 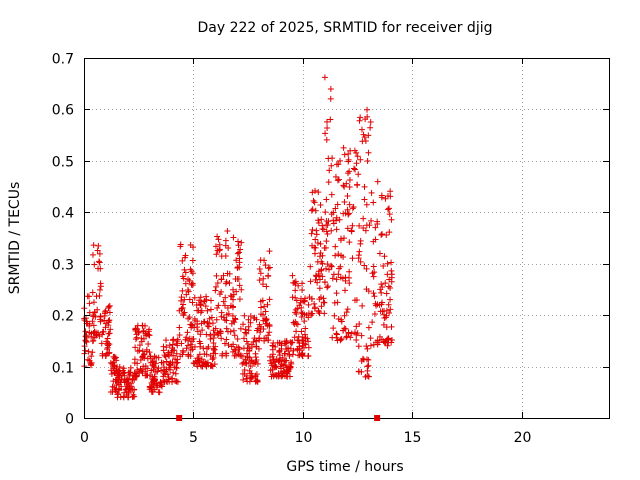 What do you see at coordinates (278, 418) in the screenshot?
I see `baseline-markers` at bounding box center [278, 418].